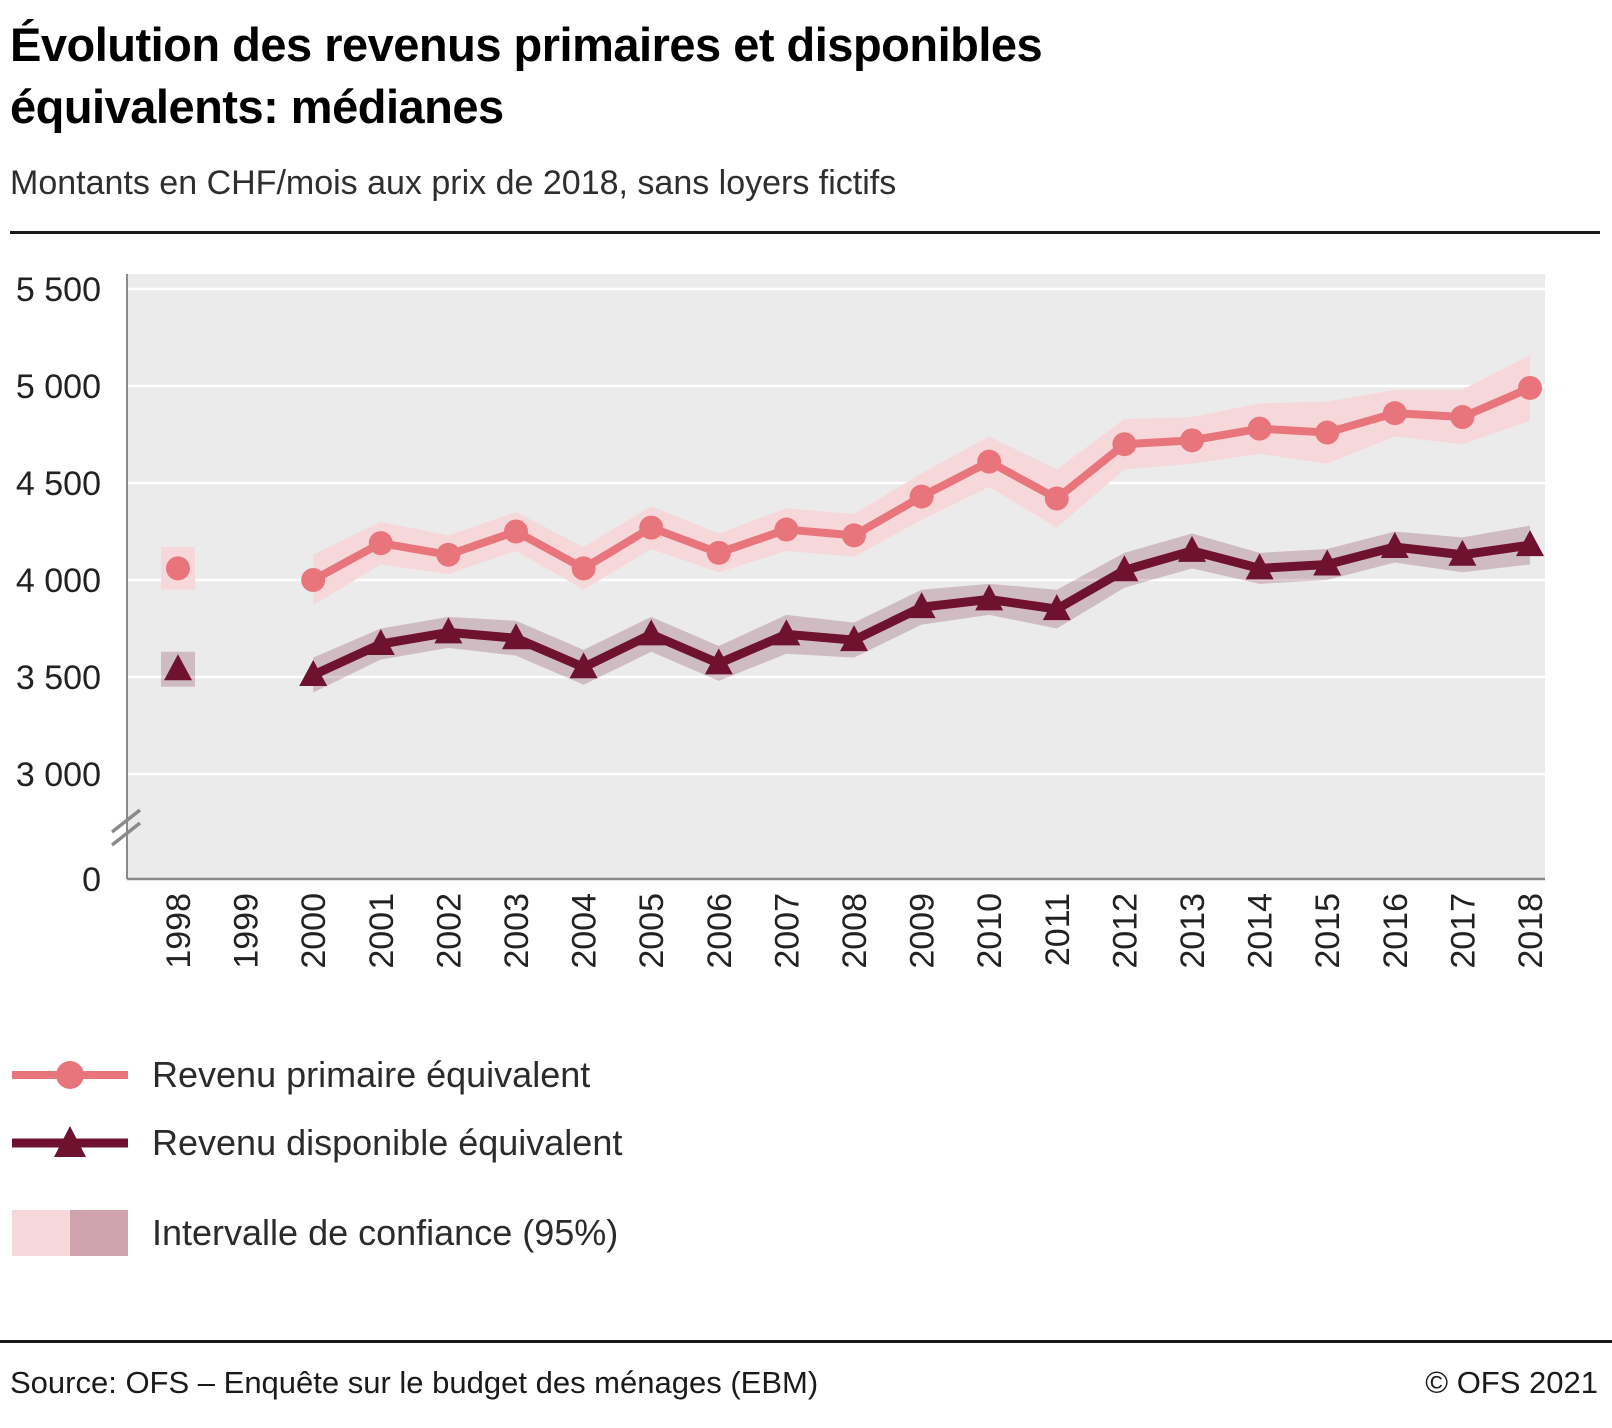 This screenshot has width=1612, height=1428. I want to click on legend-triangle-marker, so click(70, 1141).